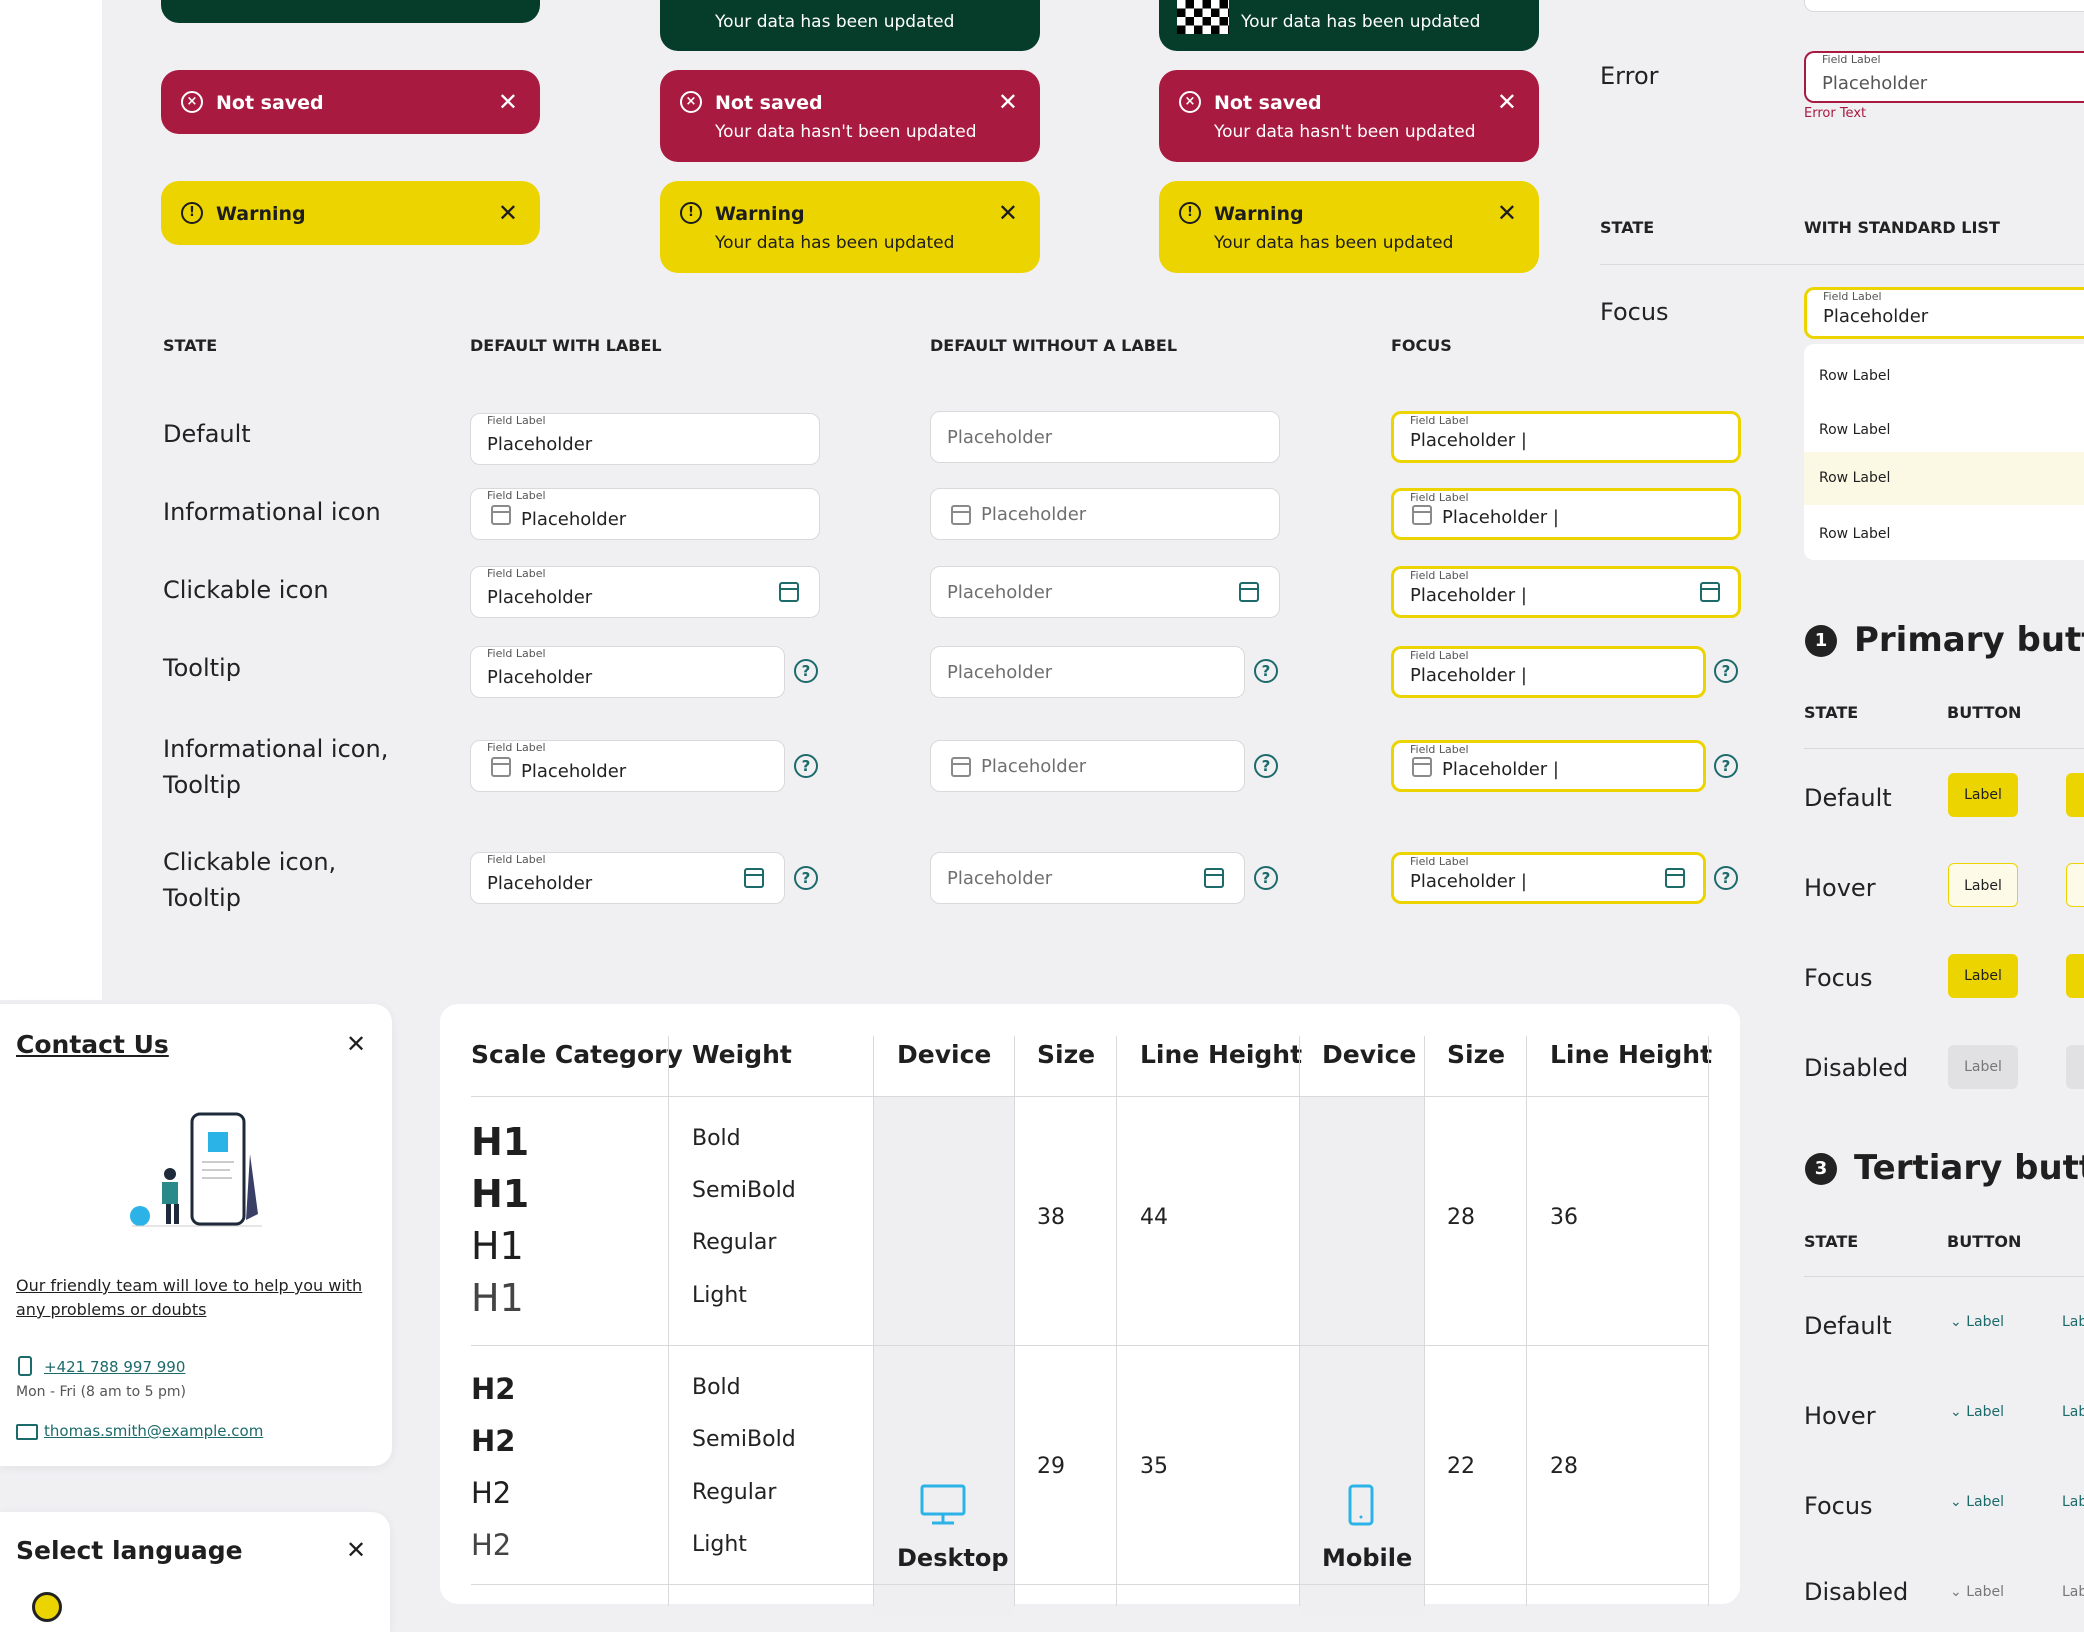 This screenshot has width=2084, height=1632. I want to click on text-field-error: Field Label Placeholder, so click(1944, 77).